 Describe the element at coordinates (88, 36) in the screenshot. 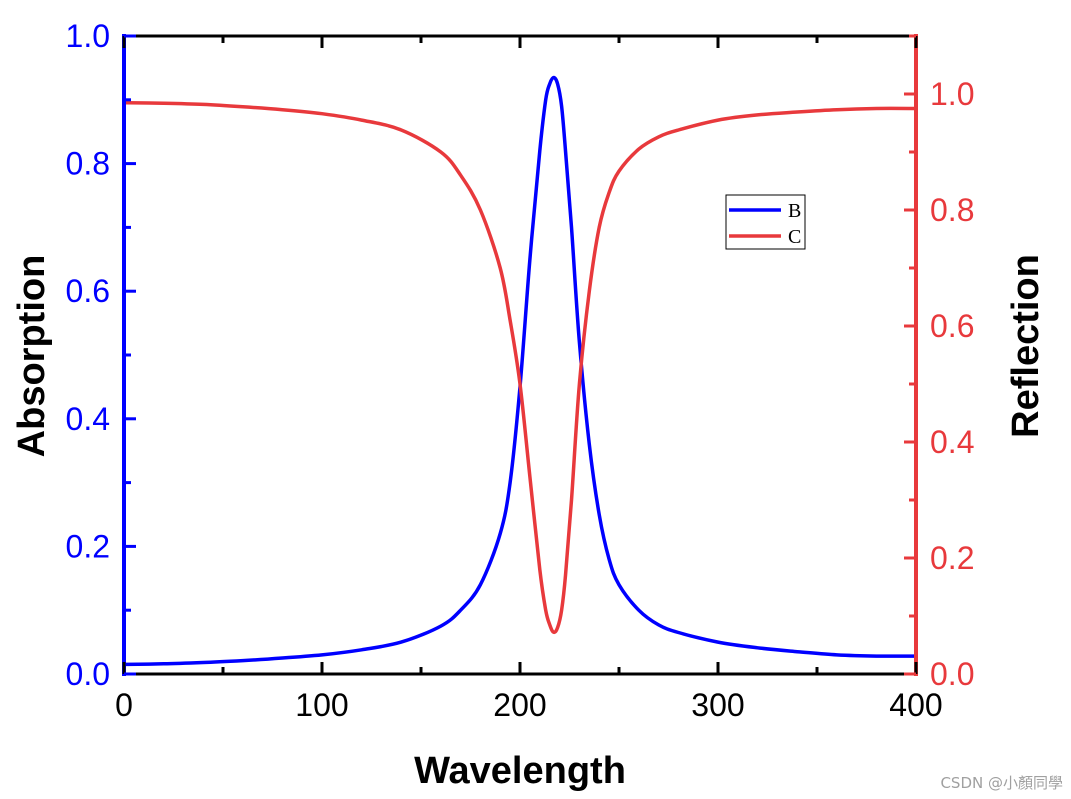

I see `y-left-tick-label: 1.0` at that location.